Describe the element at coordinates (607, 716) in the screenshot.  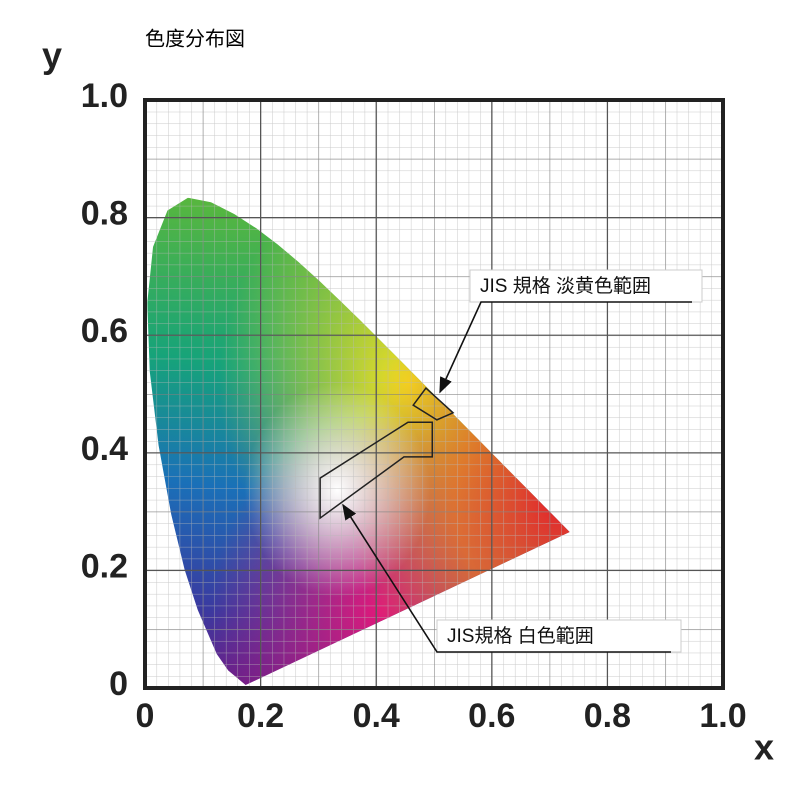
I see `x-tick-label: 0.8` at that location.